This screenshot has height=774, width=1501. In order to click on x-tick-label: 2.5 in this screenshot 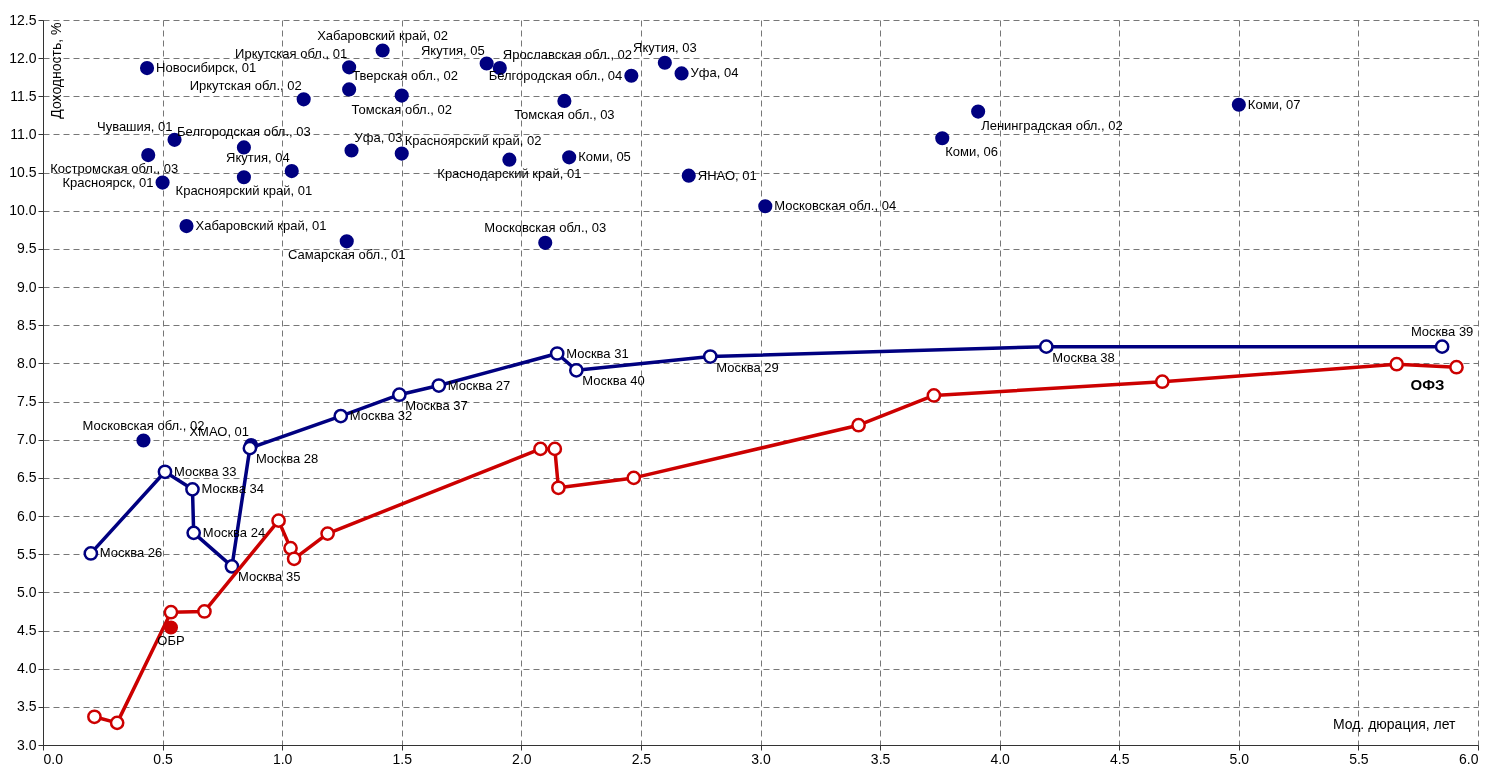, I will do `click(641, 758)`.